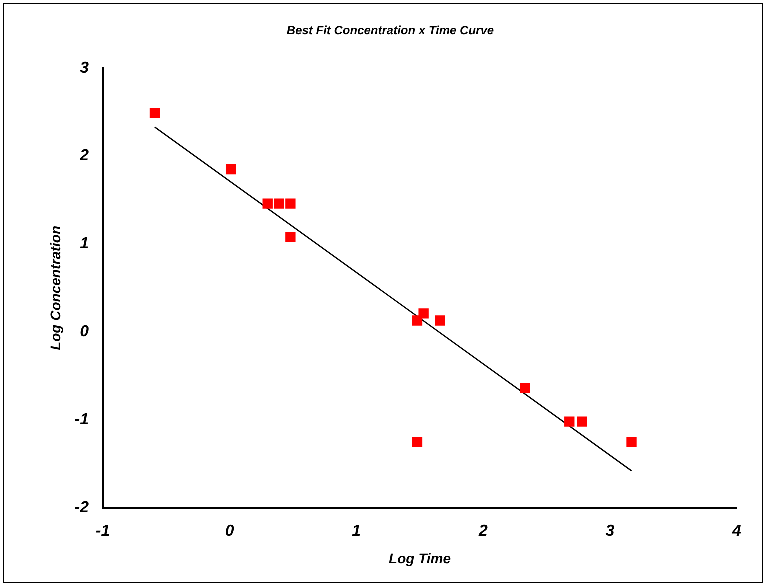 The image size is (768, 586). Describe the element at coordinates (390, 31) in the screenshot. I see `chart-title: Best Fit Concentration x Time Curve` at that location.